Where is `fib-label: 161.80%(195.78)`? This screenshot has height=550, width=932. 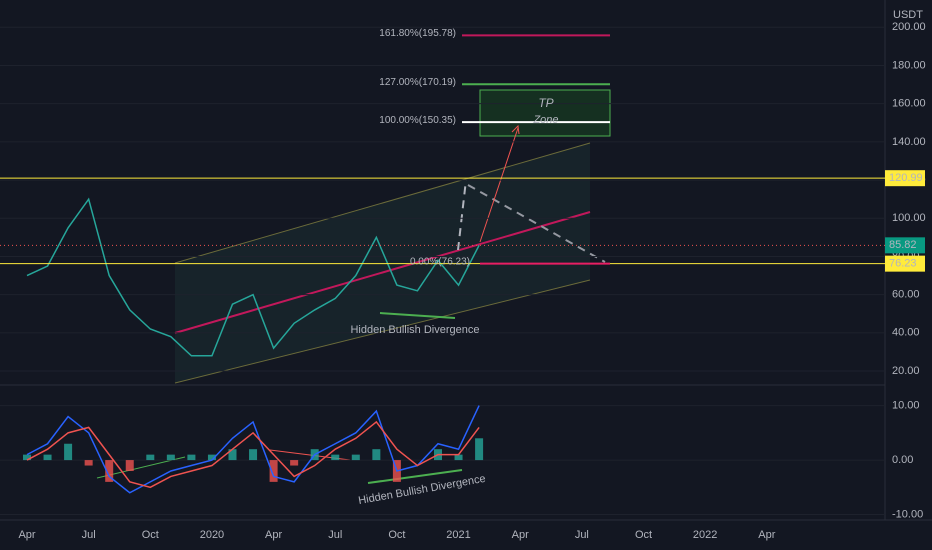
fib-label: 161.80%(195.78) is located at coordinates (417, 33).